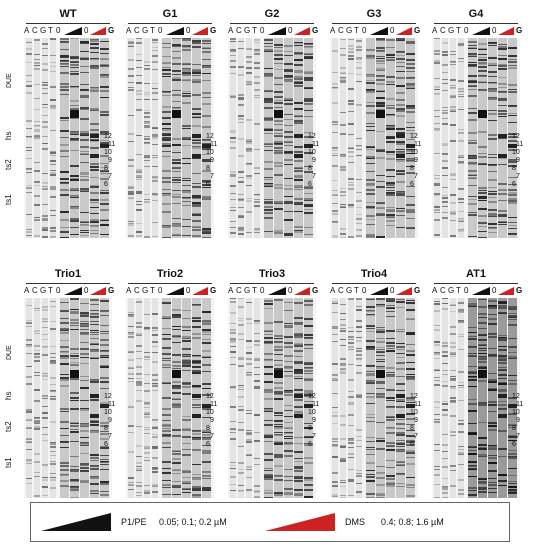 The height and width of the screenshot is (550, 540). What do you see at coordinates (170, 274) in the screenshot?
I see `panel-title: Trio2` at bounding box center [170, 274].